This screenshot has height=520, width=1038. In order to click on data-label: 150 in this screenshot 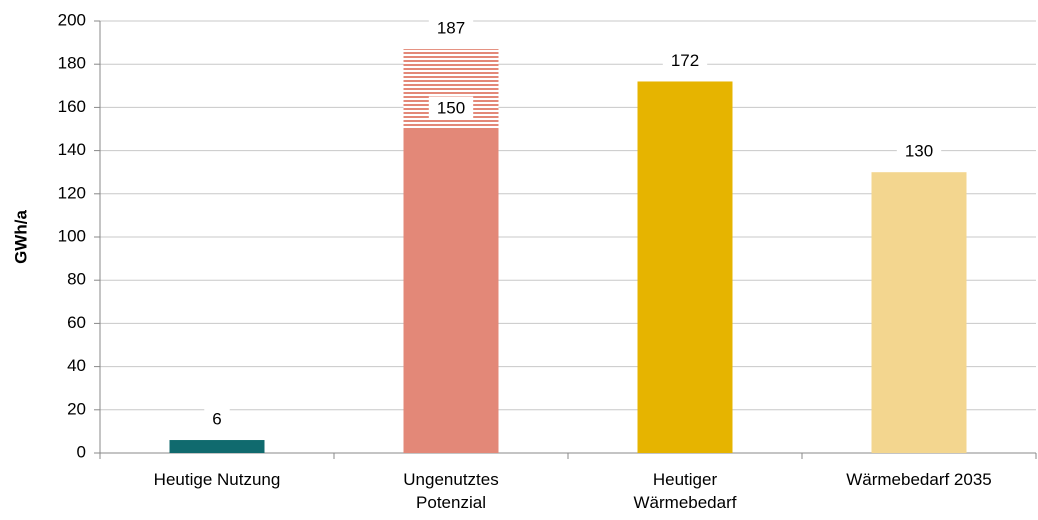, I will do `click(451, 107)`.